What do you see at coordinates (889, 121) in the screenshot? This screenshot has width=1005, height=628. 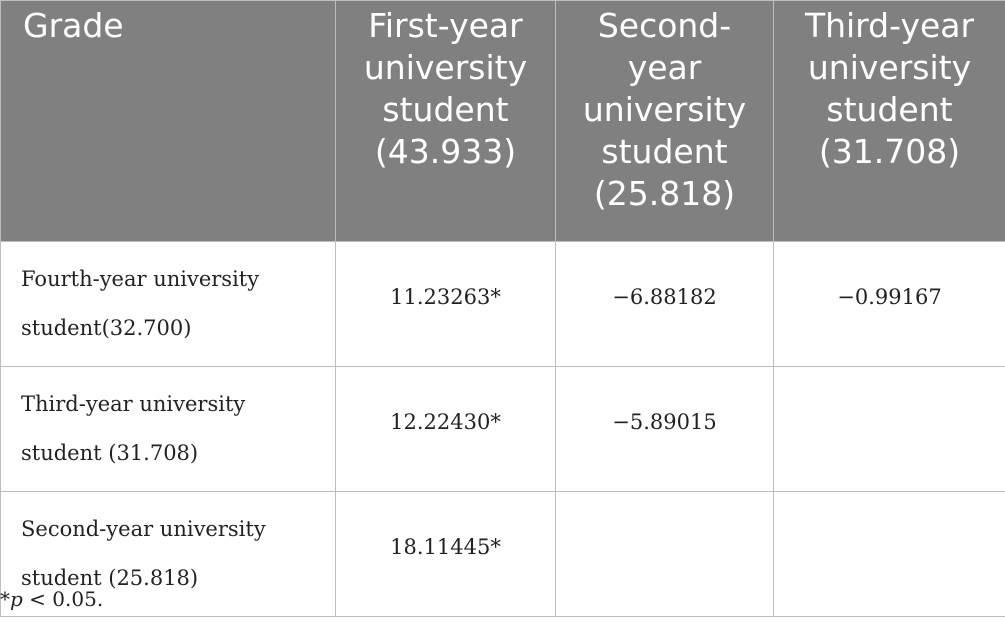 I see `header-third-year: Third-year university student (31.708)` at bounding box center [889, 121].